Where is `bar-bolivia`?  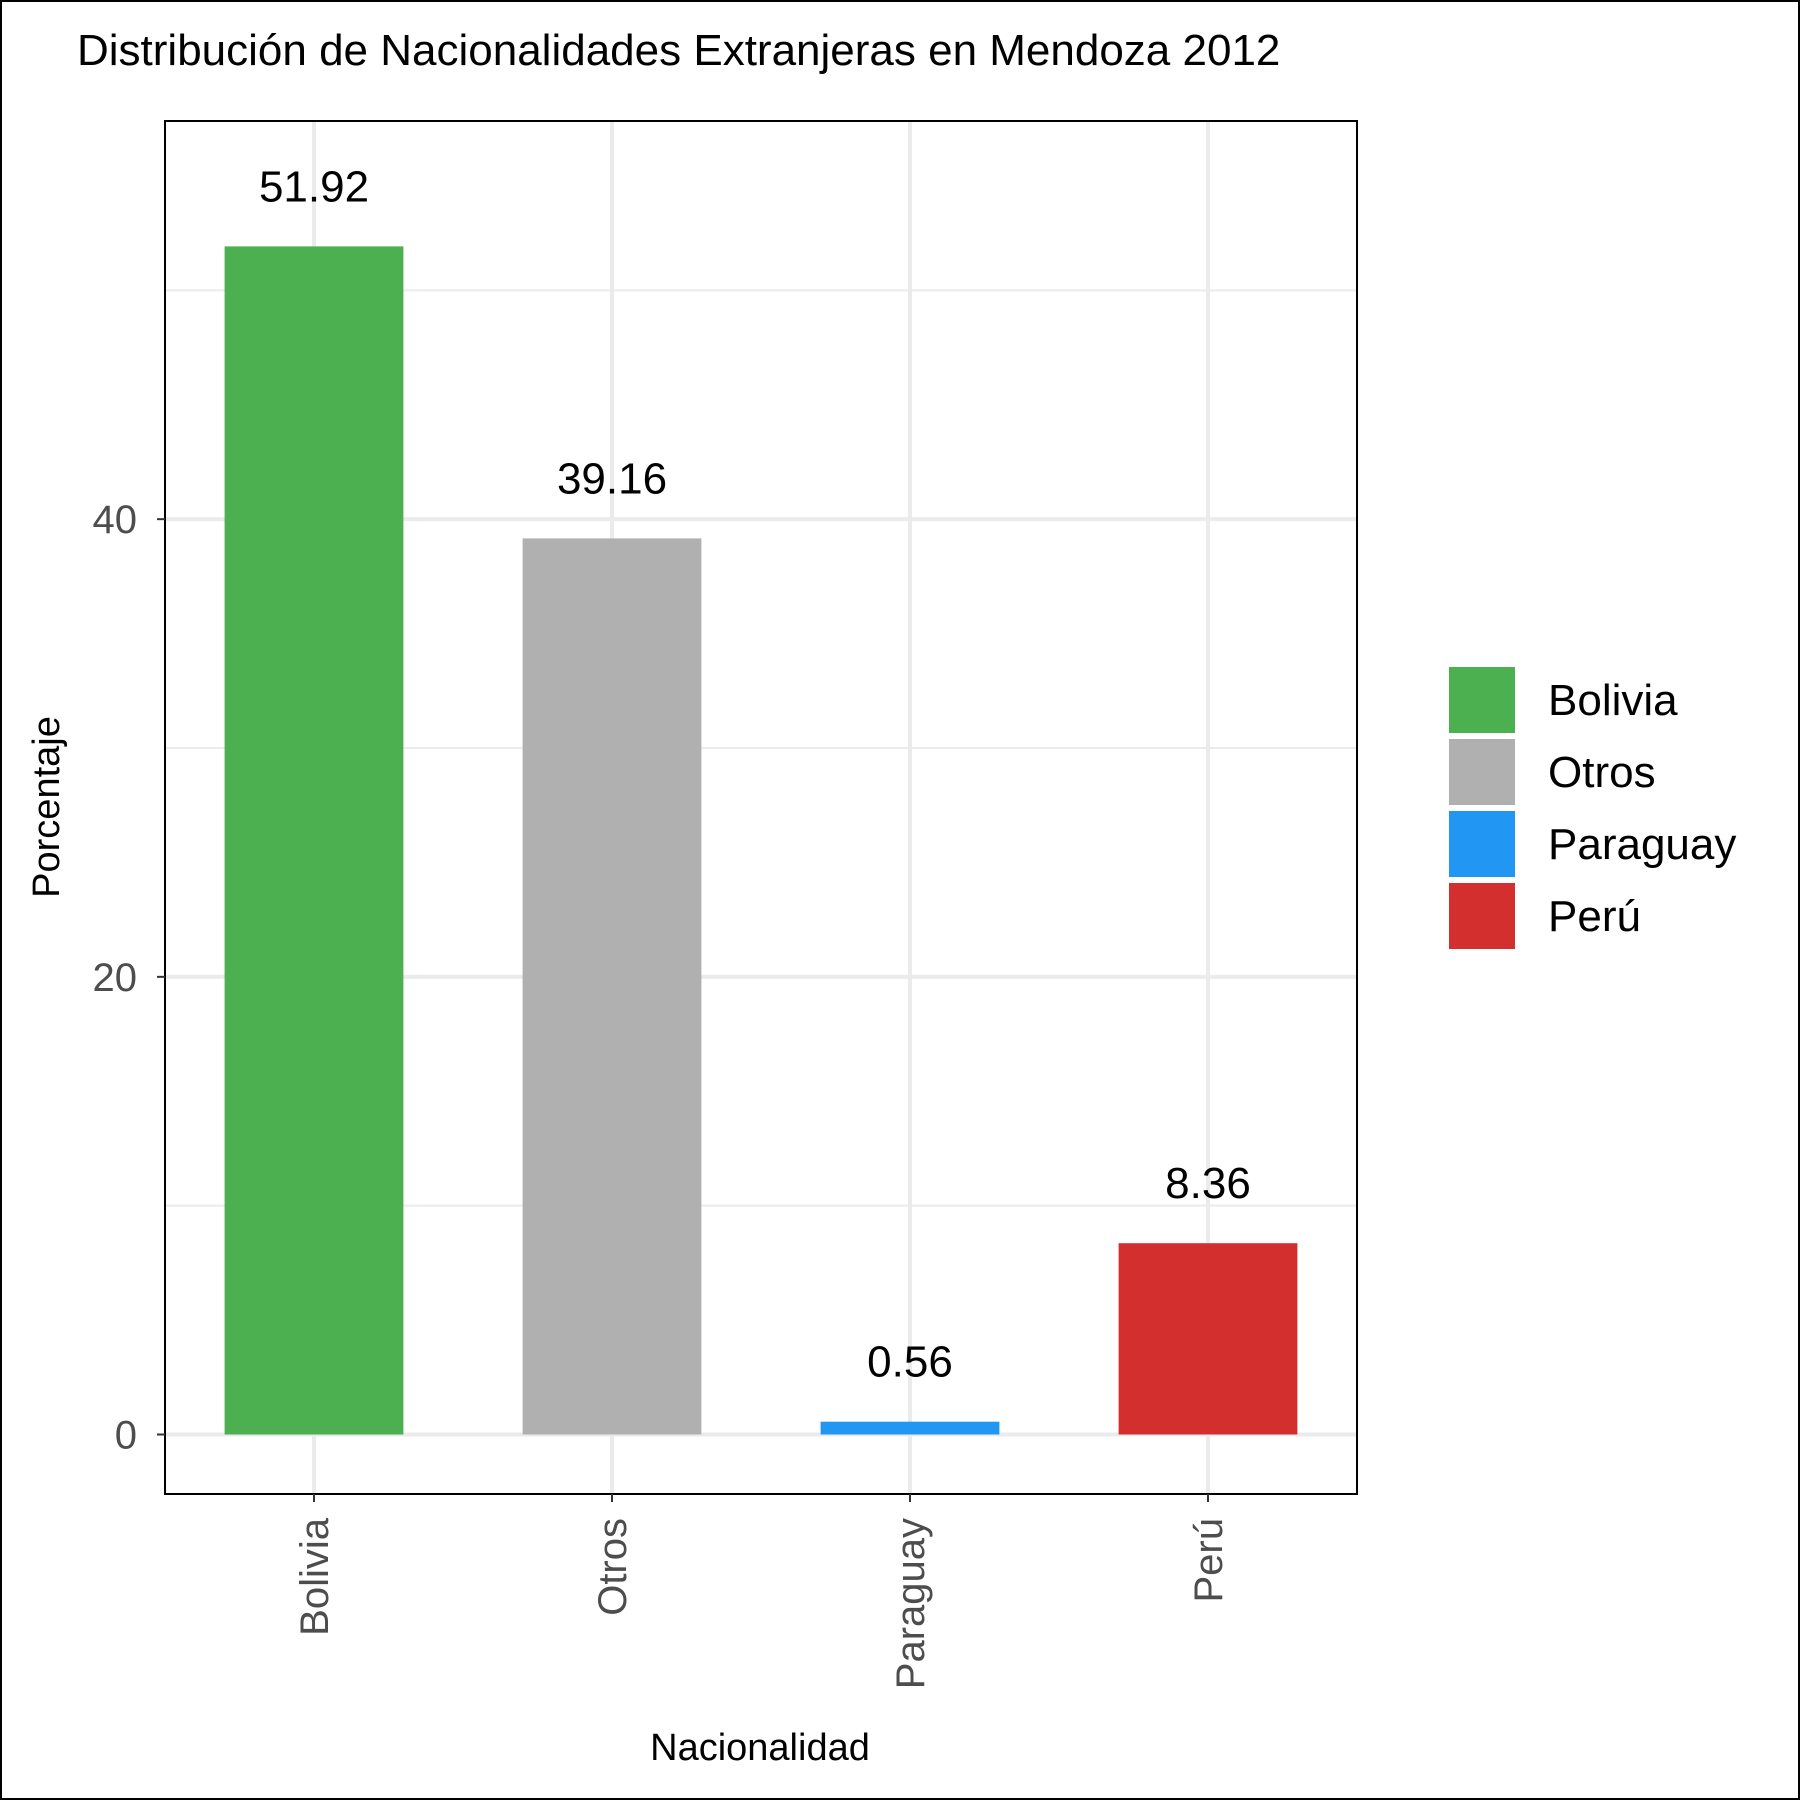 bar-bolivia is located at coordinates (314, 840).